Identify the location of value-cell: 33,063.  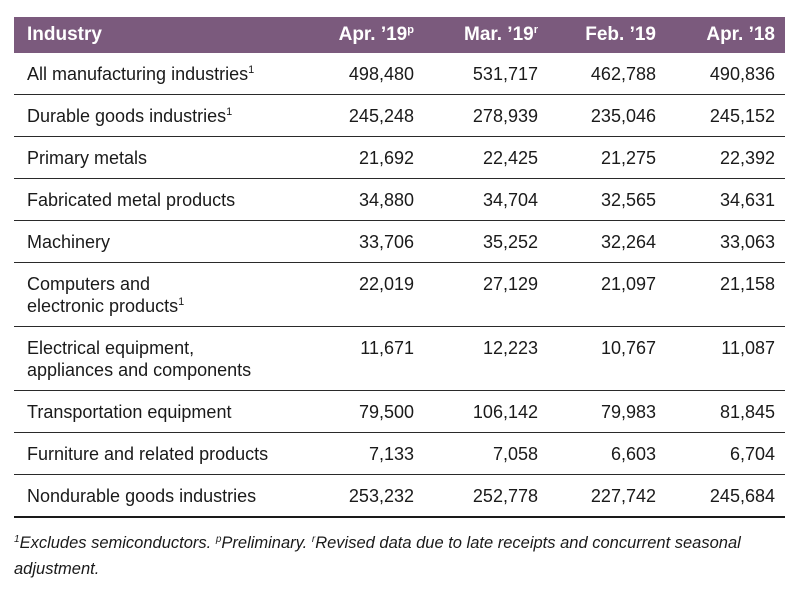
(725, 241).